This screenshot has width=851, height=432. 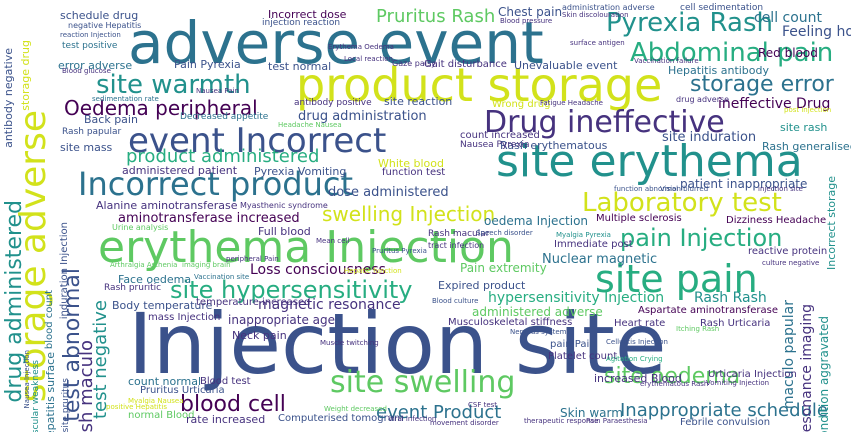 What do you see at coordinates (646, 189) in the screenshot?
I see `word-function-abnormal: function abnormal` at bounding box center [646, 189].